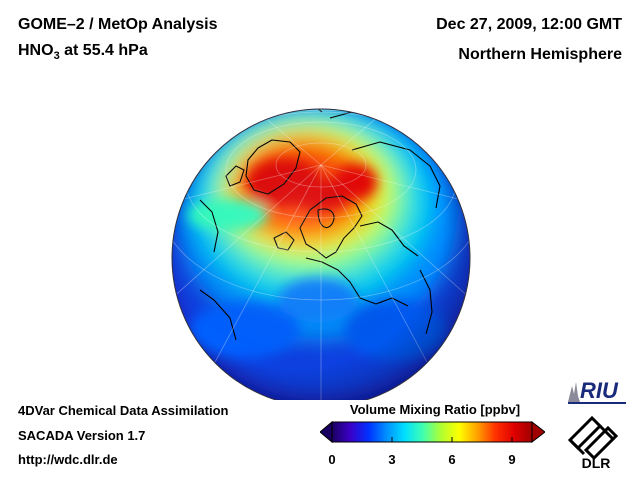 The image size is (640, 480). I want to click on riu-logo-text: RIU, so click(599, 390).